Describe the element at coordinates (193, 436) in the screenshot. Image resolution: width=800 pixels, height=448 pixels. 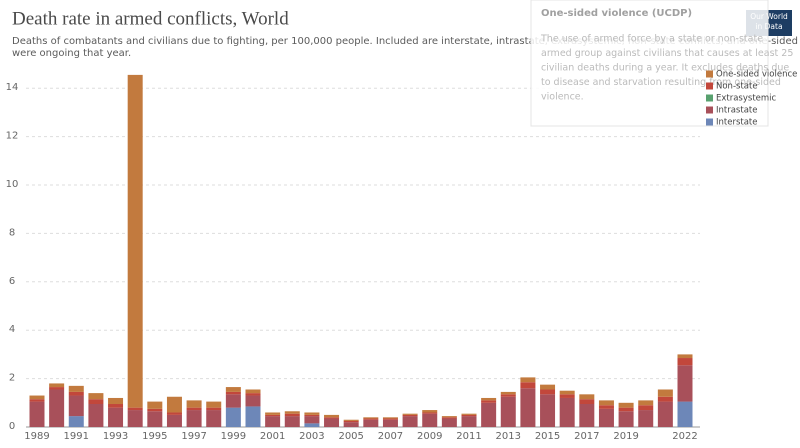
I see `x-tick-label: 1997` at that location.